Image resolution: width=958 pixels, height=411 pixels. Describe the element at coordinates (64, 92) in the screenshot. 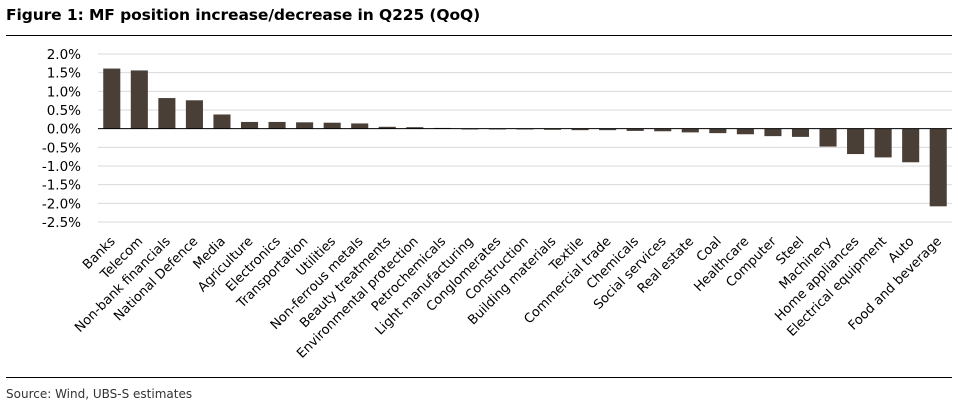

I see `y-tick-label: 1.0%` at that location.